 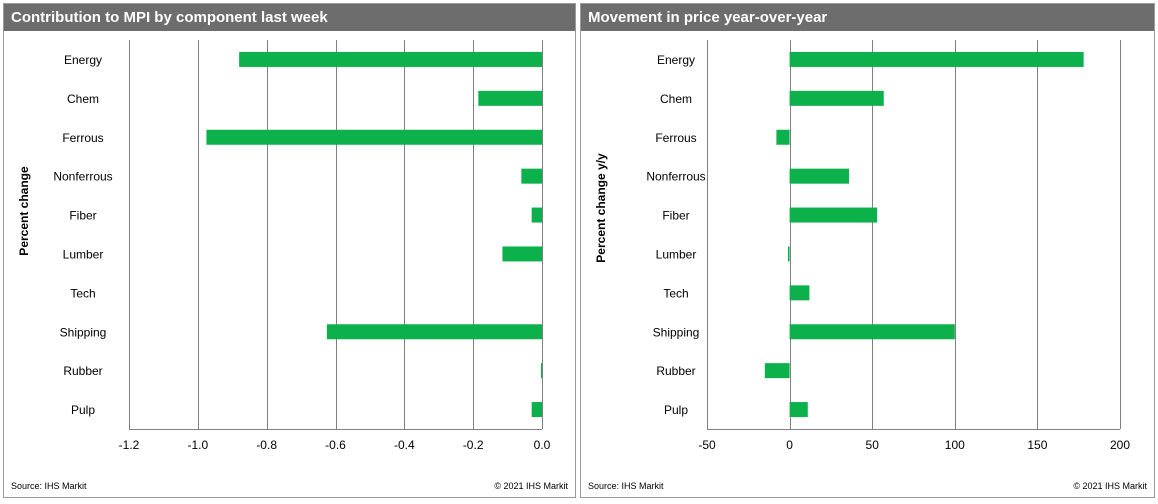 I want to click on chart-title: Movement in price year-over-year, so click(x=867, y=17).